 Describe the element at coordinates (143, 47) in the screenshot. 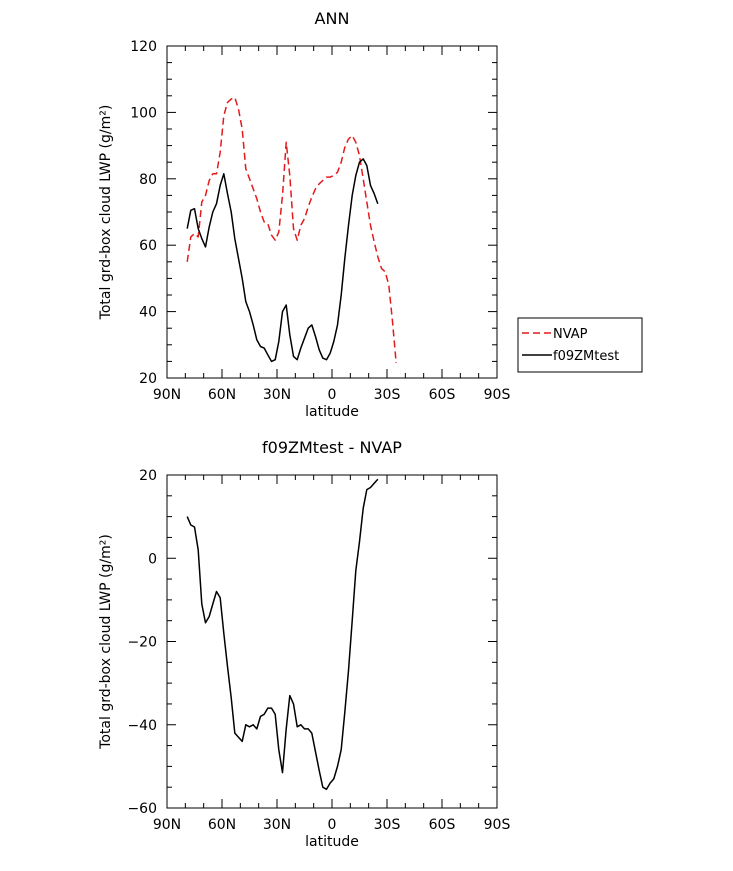

I see `panel-1-ytick-label-120: 120` at that location.